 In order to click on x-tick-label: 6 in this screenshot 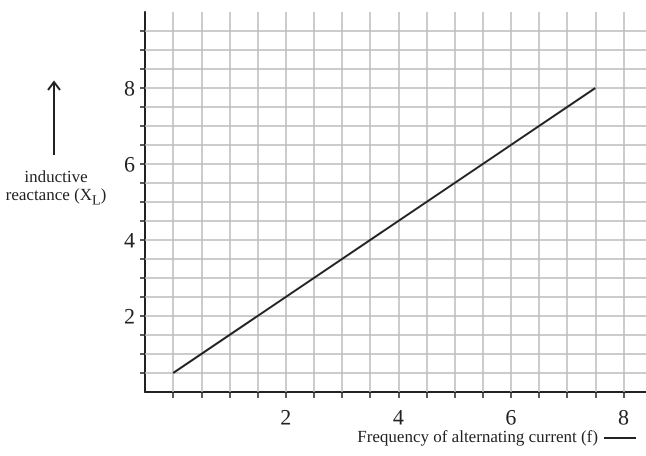, I will do `click(510, 417)`.